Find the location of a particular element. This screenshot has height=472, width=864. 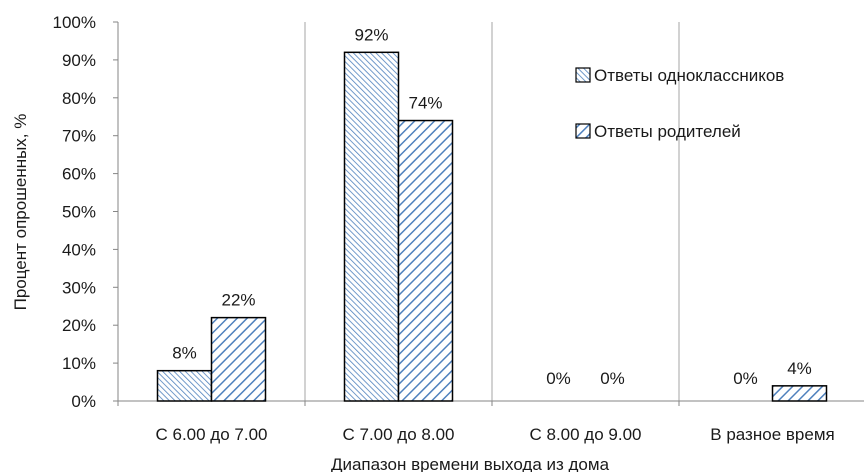

data-label: 74% is located at coordinates (425, 103).